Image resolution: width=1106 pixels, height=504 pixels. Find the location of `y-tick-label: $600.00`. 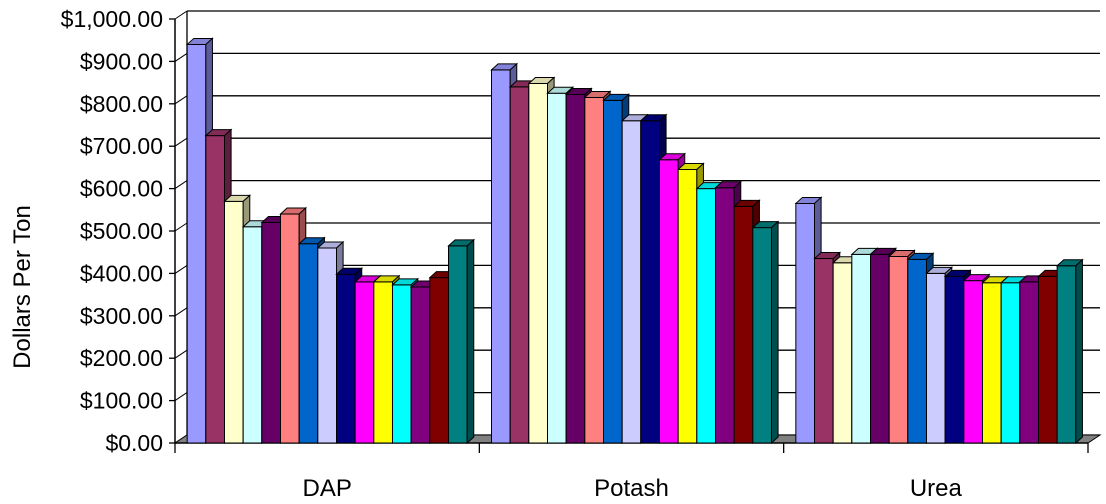

y-tick-label: $600.00 is located at coordinates (121, 189).